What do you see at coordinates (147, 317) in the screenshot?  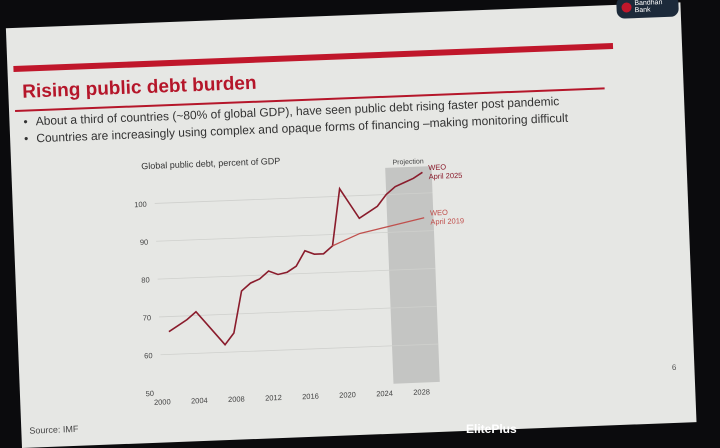 I see `y-tick-label: 70` at bounding box center [147, 317].